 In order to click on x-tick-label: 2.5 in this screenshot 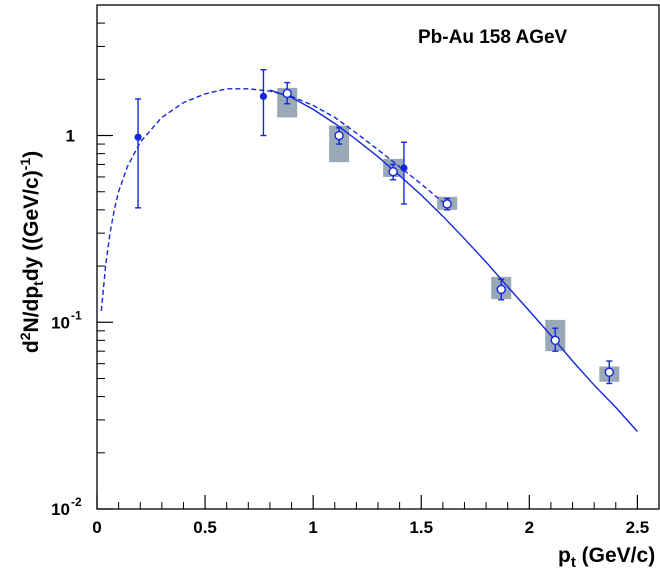, I will do `click(638, 527)`.